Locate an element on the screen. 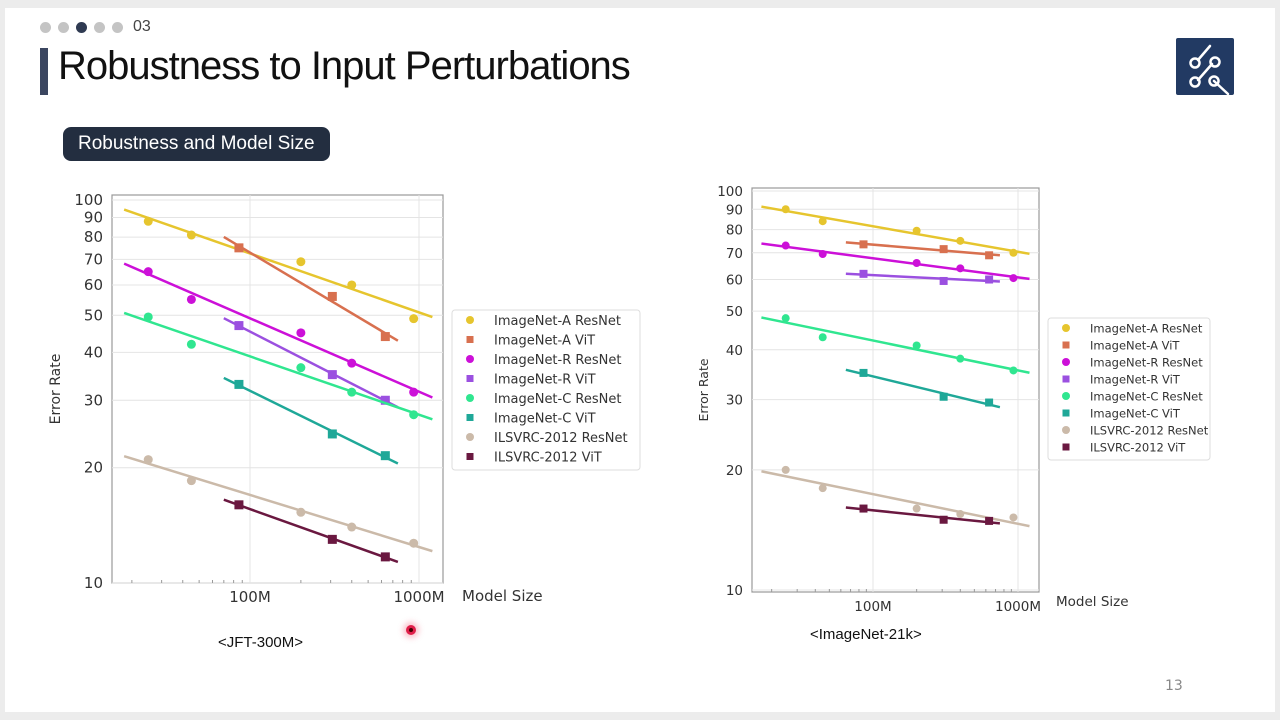 The image size is (1280, 720). y-tick-label: 70 is located at coordinates (93, 259).